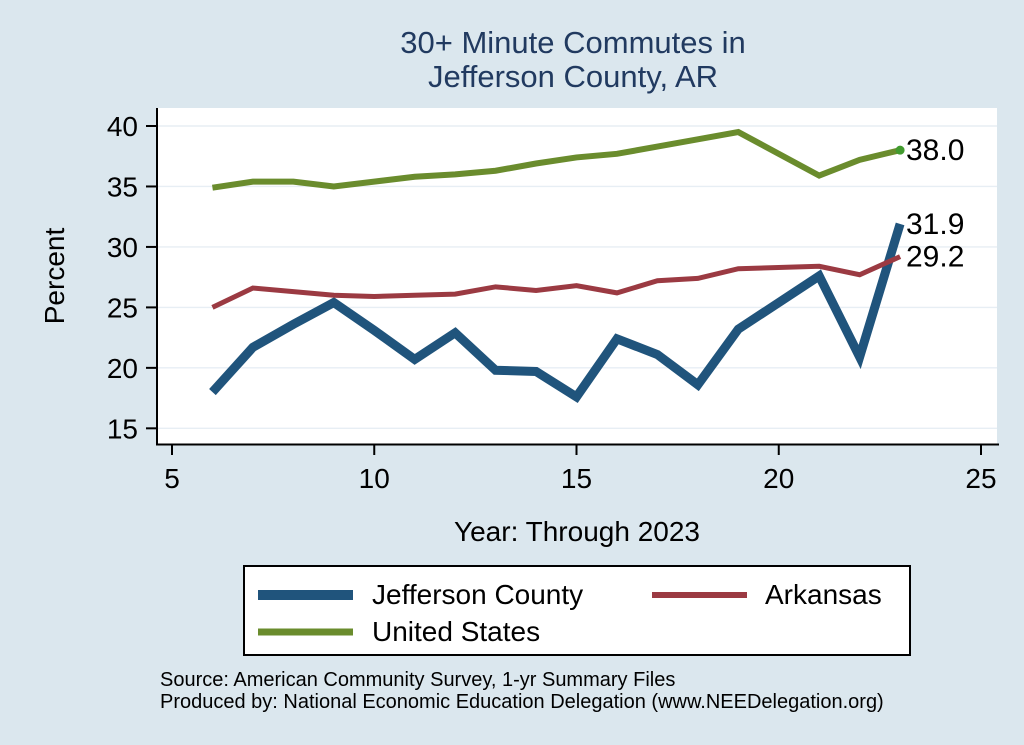  I want to click on series-line-united-states, so click(556, 159).